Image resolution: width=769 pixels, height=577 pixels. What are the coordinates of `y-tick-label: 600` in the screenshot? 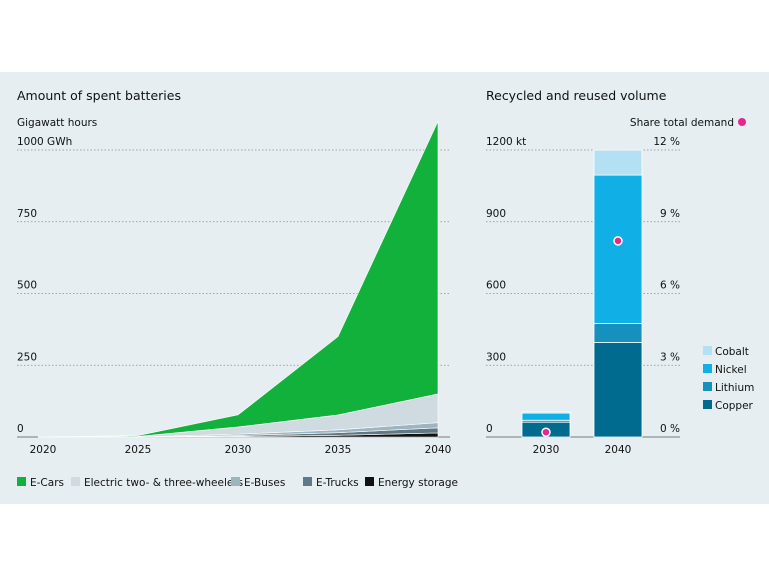 It's located at (496, 286).